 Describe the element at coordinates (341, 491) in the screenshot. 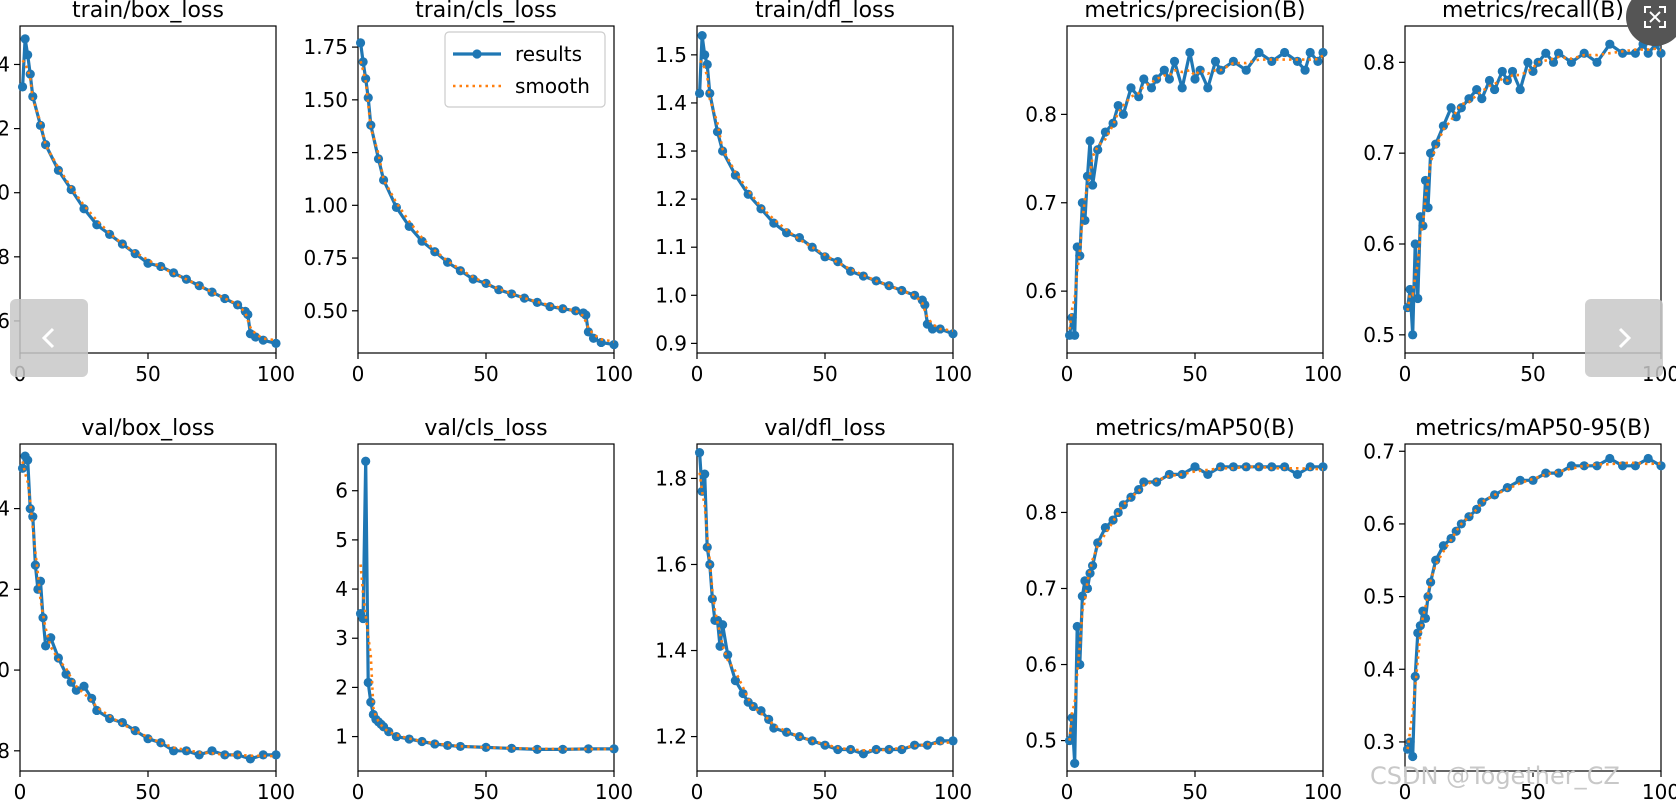

I see `y-tick-label: 6` at that location.